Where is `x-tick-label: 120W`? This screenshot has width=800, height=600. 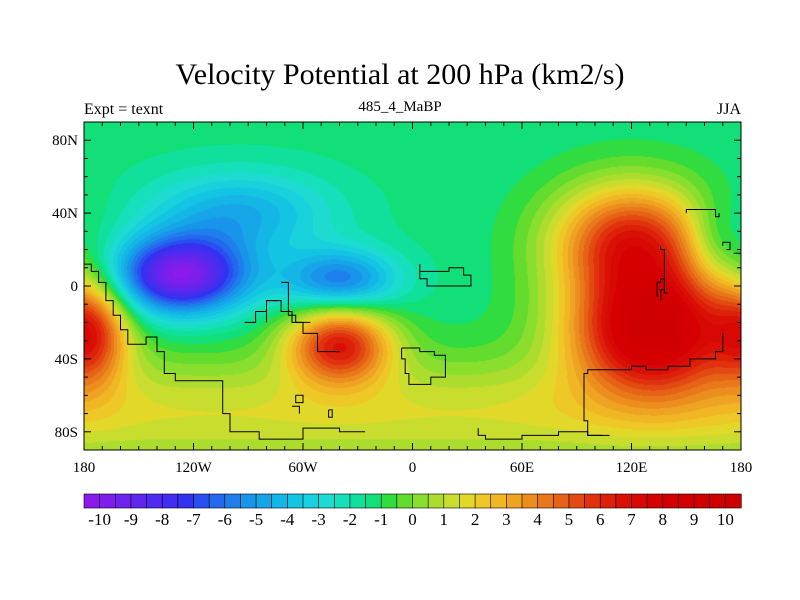
x-tick-label: 120W is located at coordinates (194, 468).